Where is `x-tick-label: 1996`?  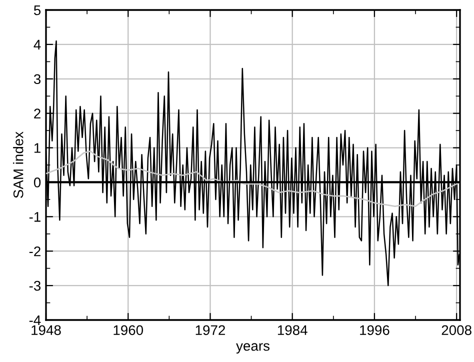
x-tick-label: 1996 is located at coordinates (375, 330).